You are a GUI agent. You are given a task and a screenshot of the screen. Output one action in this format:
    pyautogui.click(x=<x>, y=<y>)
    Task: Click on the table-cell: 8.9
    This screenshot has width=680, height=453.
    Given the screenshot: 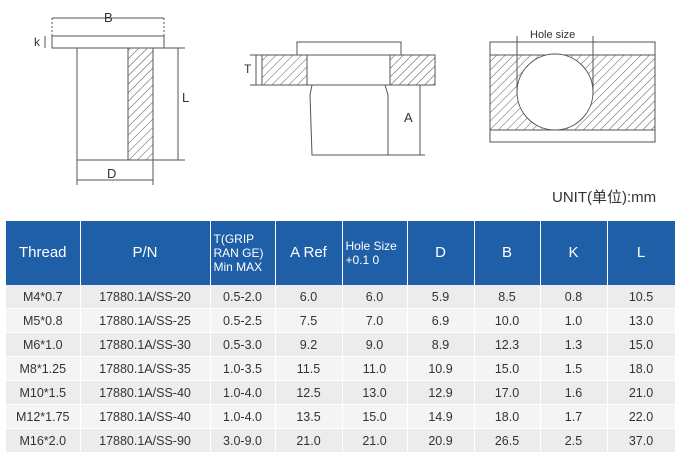 What is the action you would take?
    pyautogui.click(x=441, y=344)
    